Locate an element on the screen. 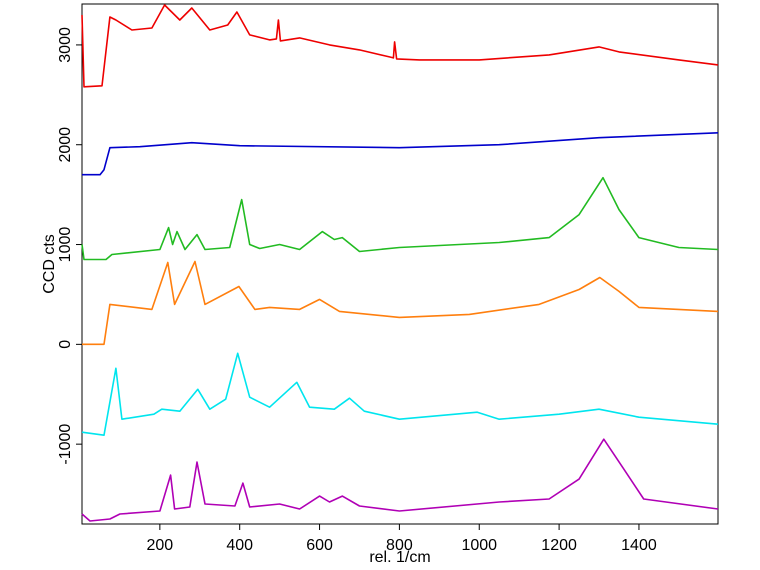 This screenshot has width=760, height=570. y-axis-label: CCD cts is located at coordinates (49, 264).